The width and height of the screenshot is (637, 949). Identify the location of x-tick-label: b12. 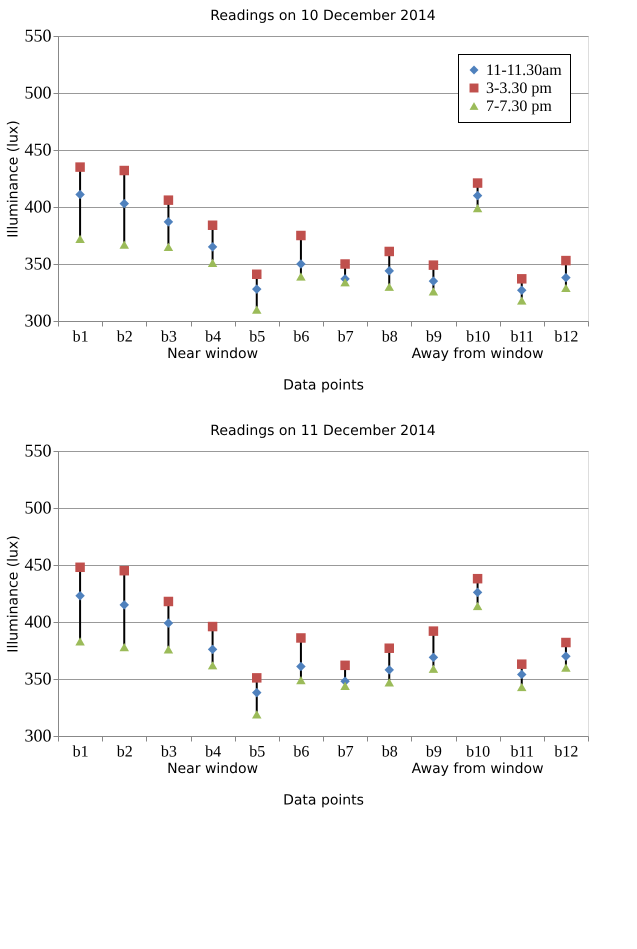
(566, 752).